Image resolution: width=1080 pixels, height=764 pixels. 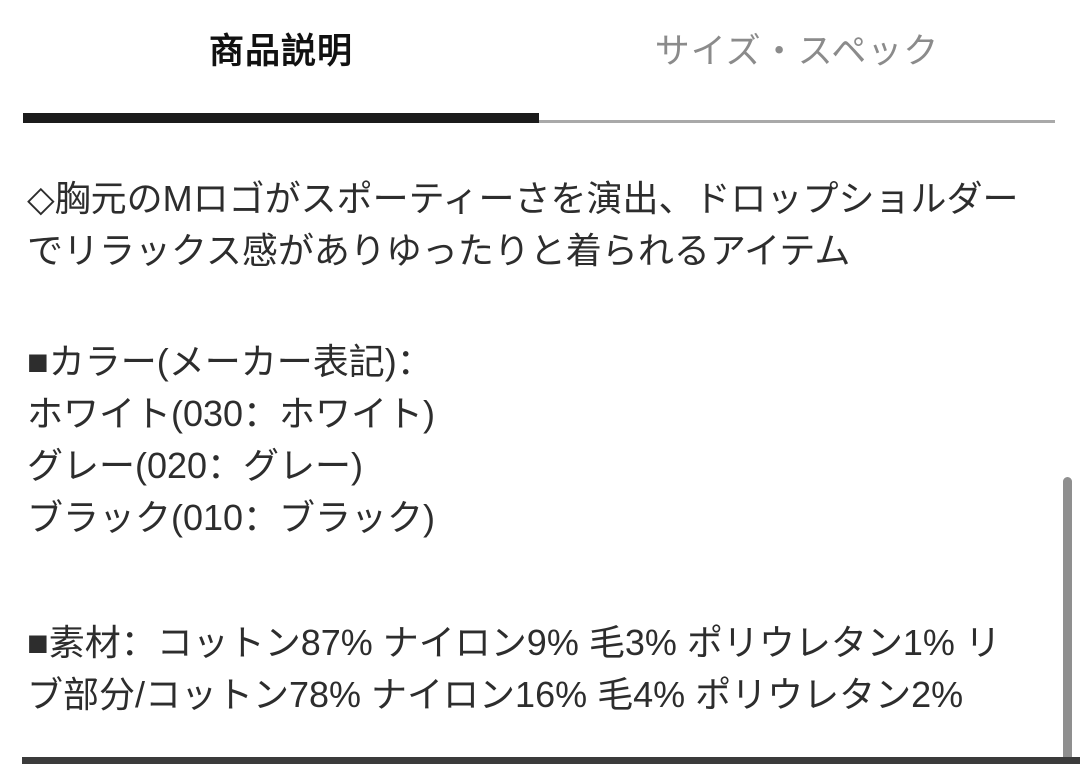 What do you see at coordinates (281, 118) in the screenshot?
I see `active-tab-indicator` at bounding box center [281, 118].